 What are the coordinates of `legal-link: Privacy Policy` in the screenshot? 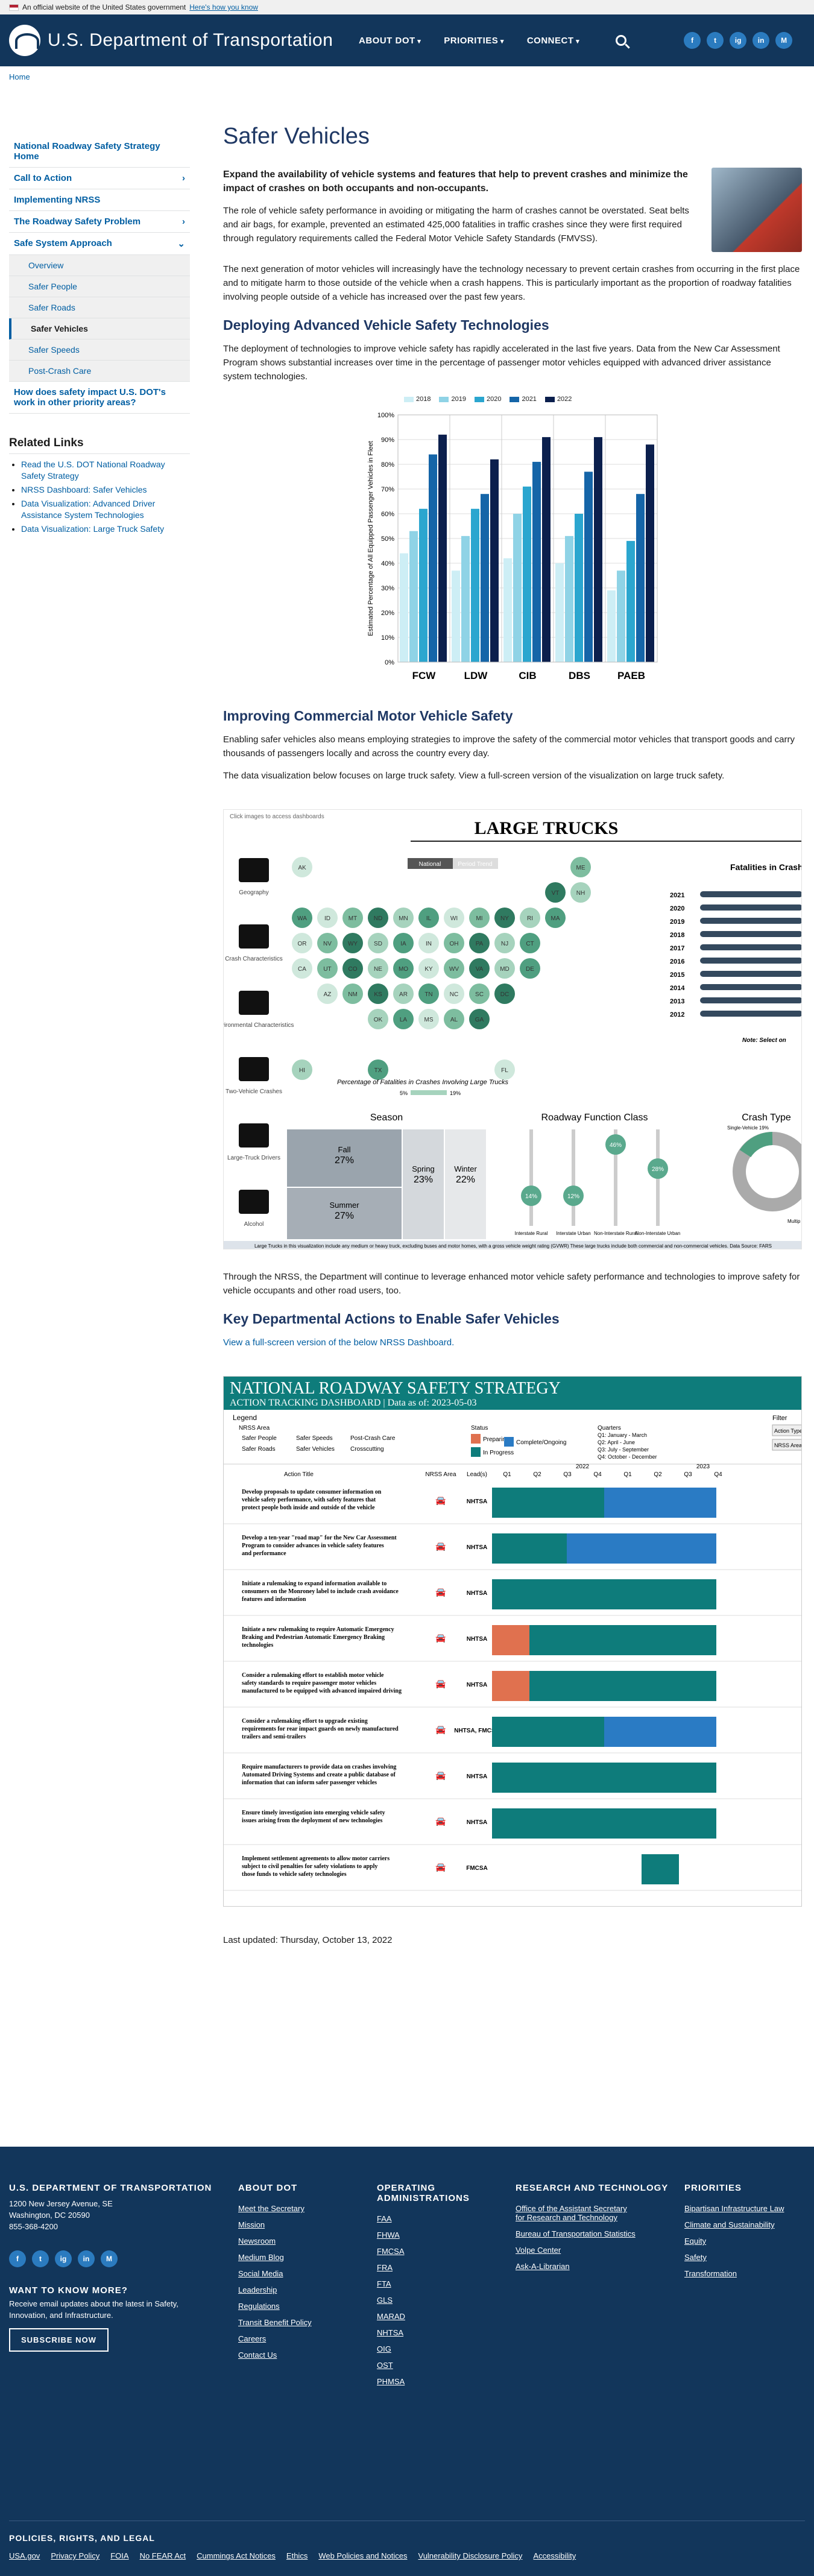 It's located at (75, 2555).